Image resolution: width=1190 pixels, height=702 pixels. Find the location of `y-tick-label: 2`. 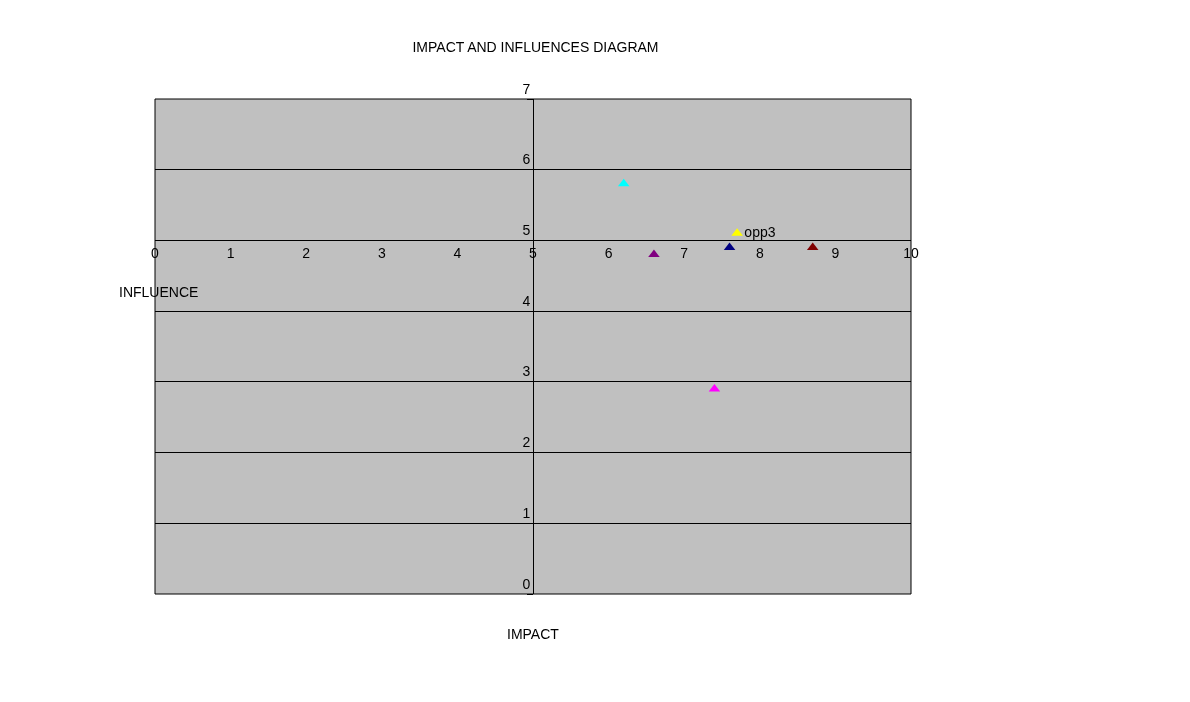

y-tick-label: 2 is located at coordinates (526, 442).